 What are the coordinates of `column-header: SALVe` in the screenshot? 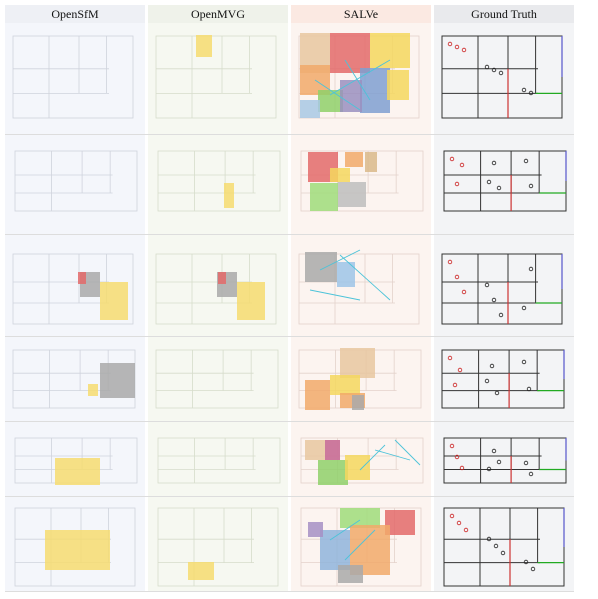 It's located at (361, 14).